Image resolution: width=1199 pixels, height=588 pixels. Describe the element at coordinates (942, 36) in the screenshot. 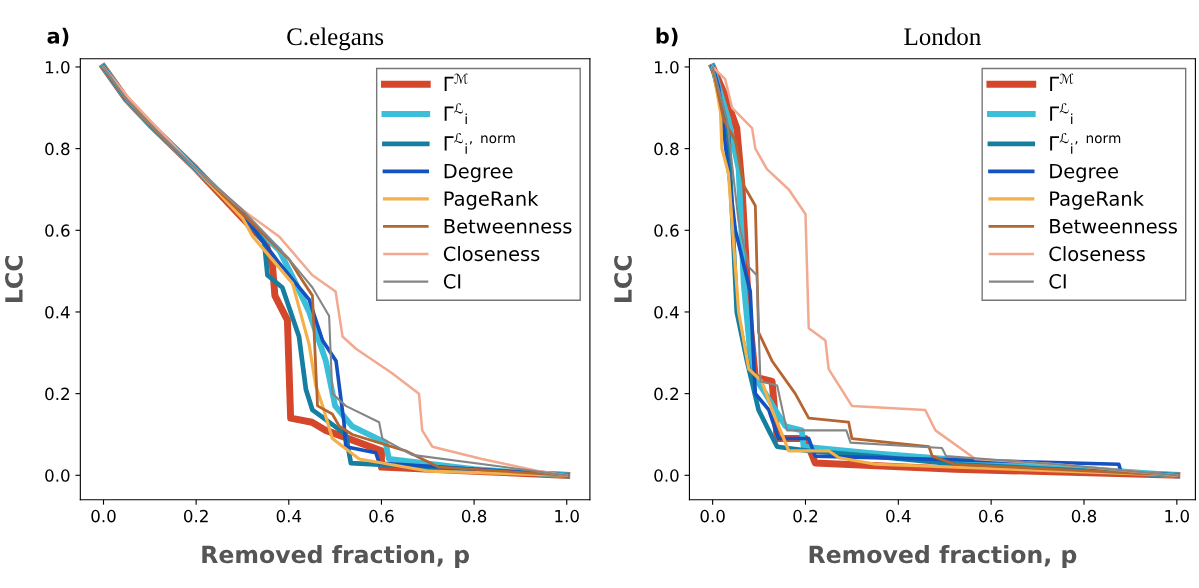

I see `chart-title: London` at that location.